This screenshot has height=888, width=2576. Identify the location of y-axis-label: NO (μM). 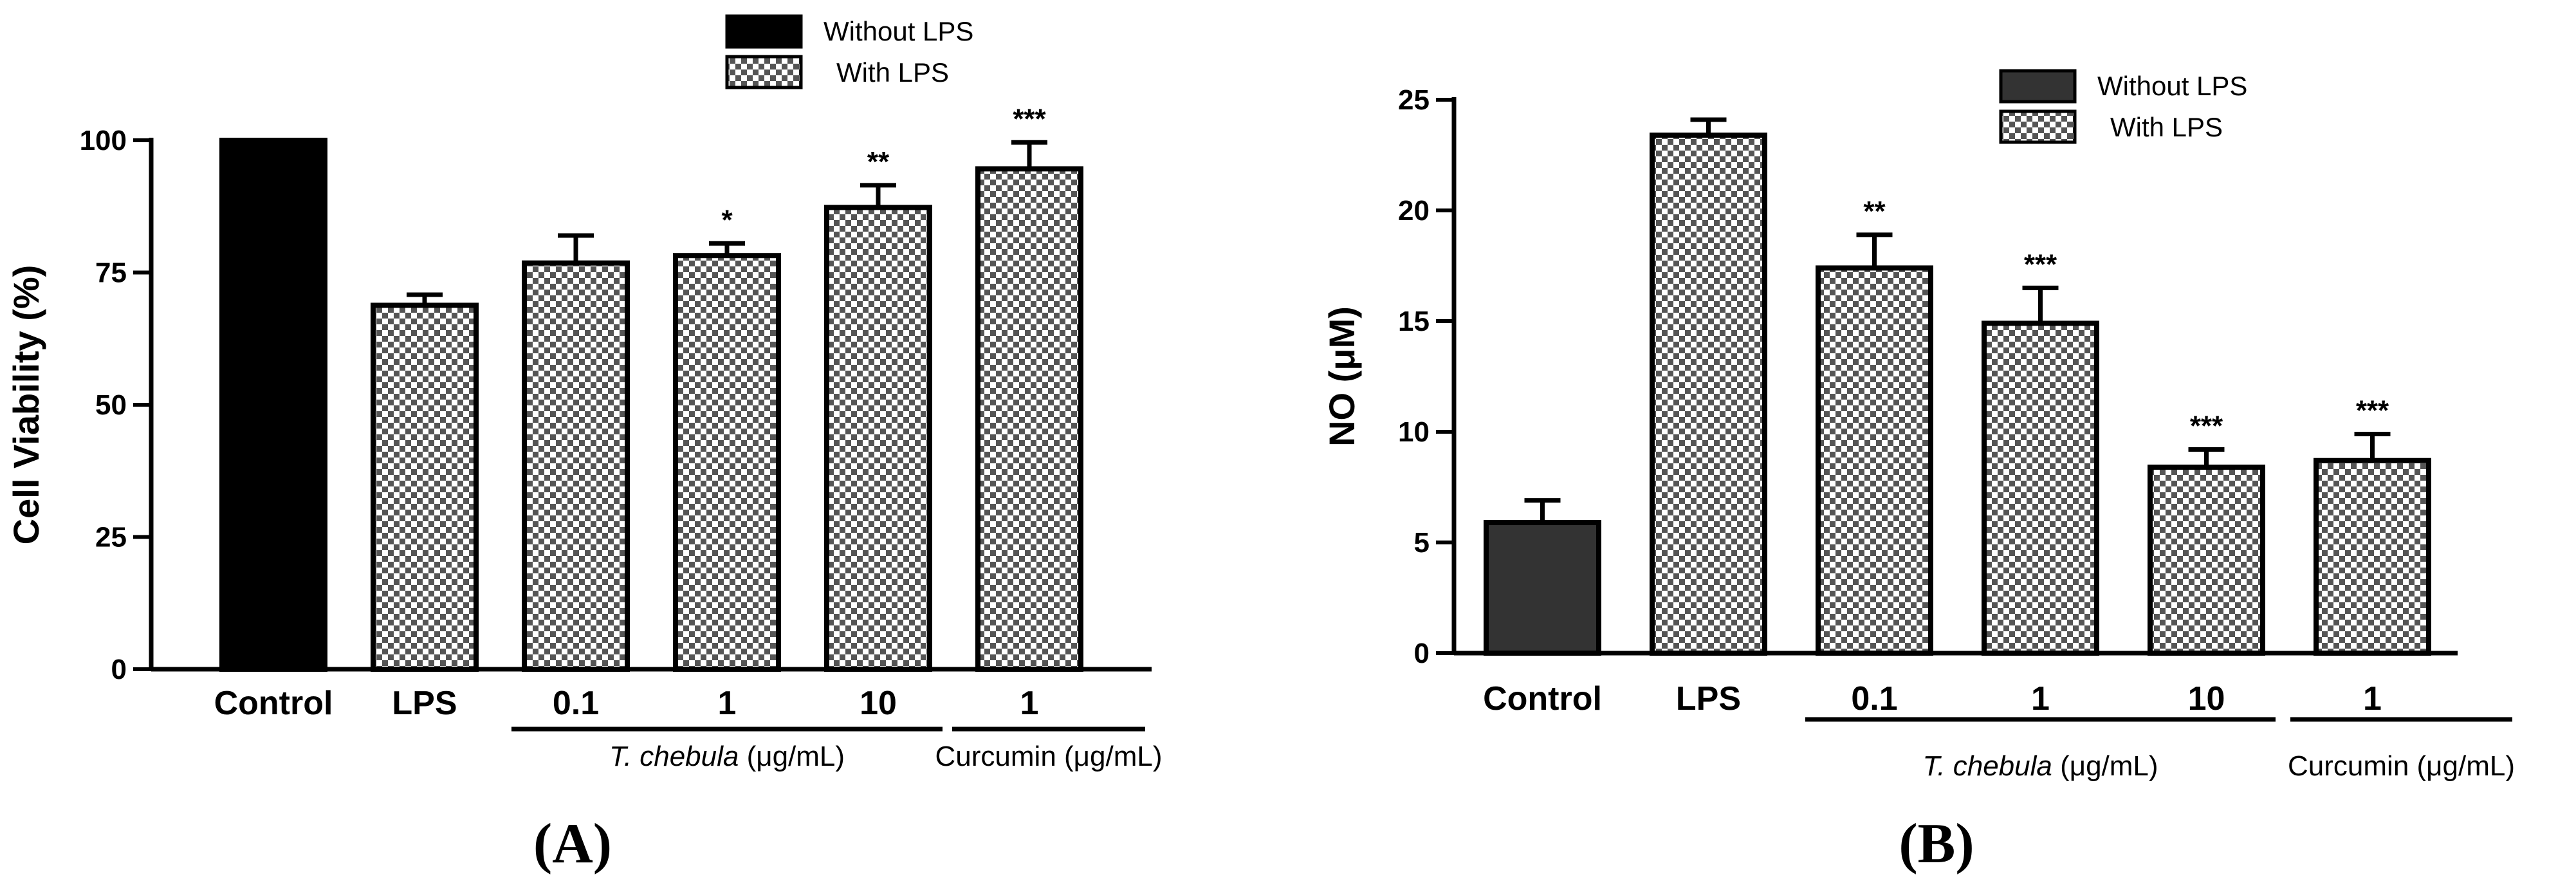
(1341, 376).